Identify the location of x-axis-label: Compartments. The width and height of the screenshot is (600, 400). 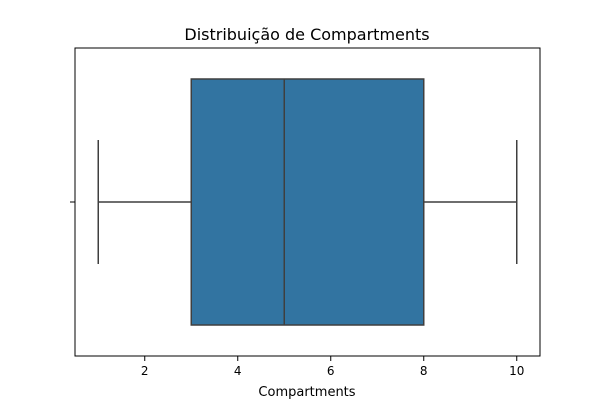
(306, 392).